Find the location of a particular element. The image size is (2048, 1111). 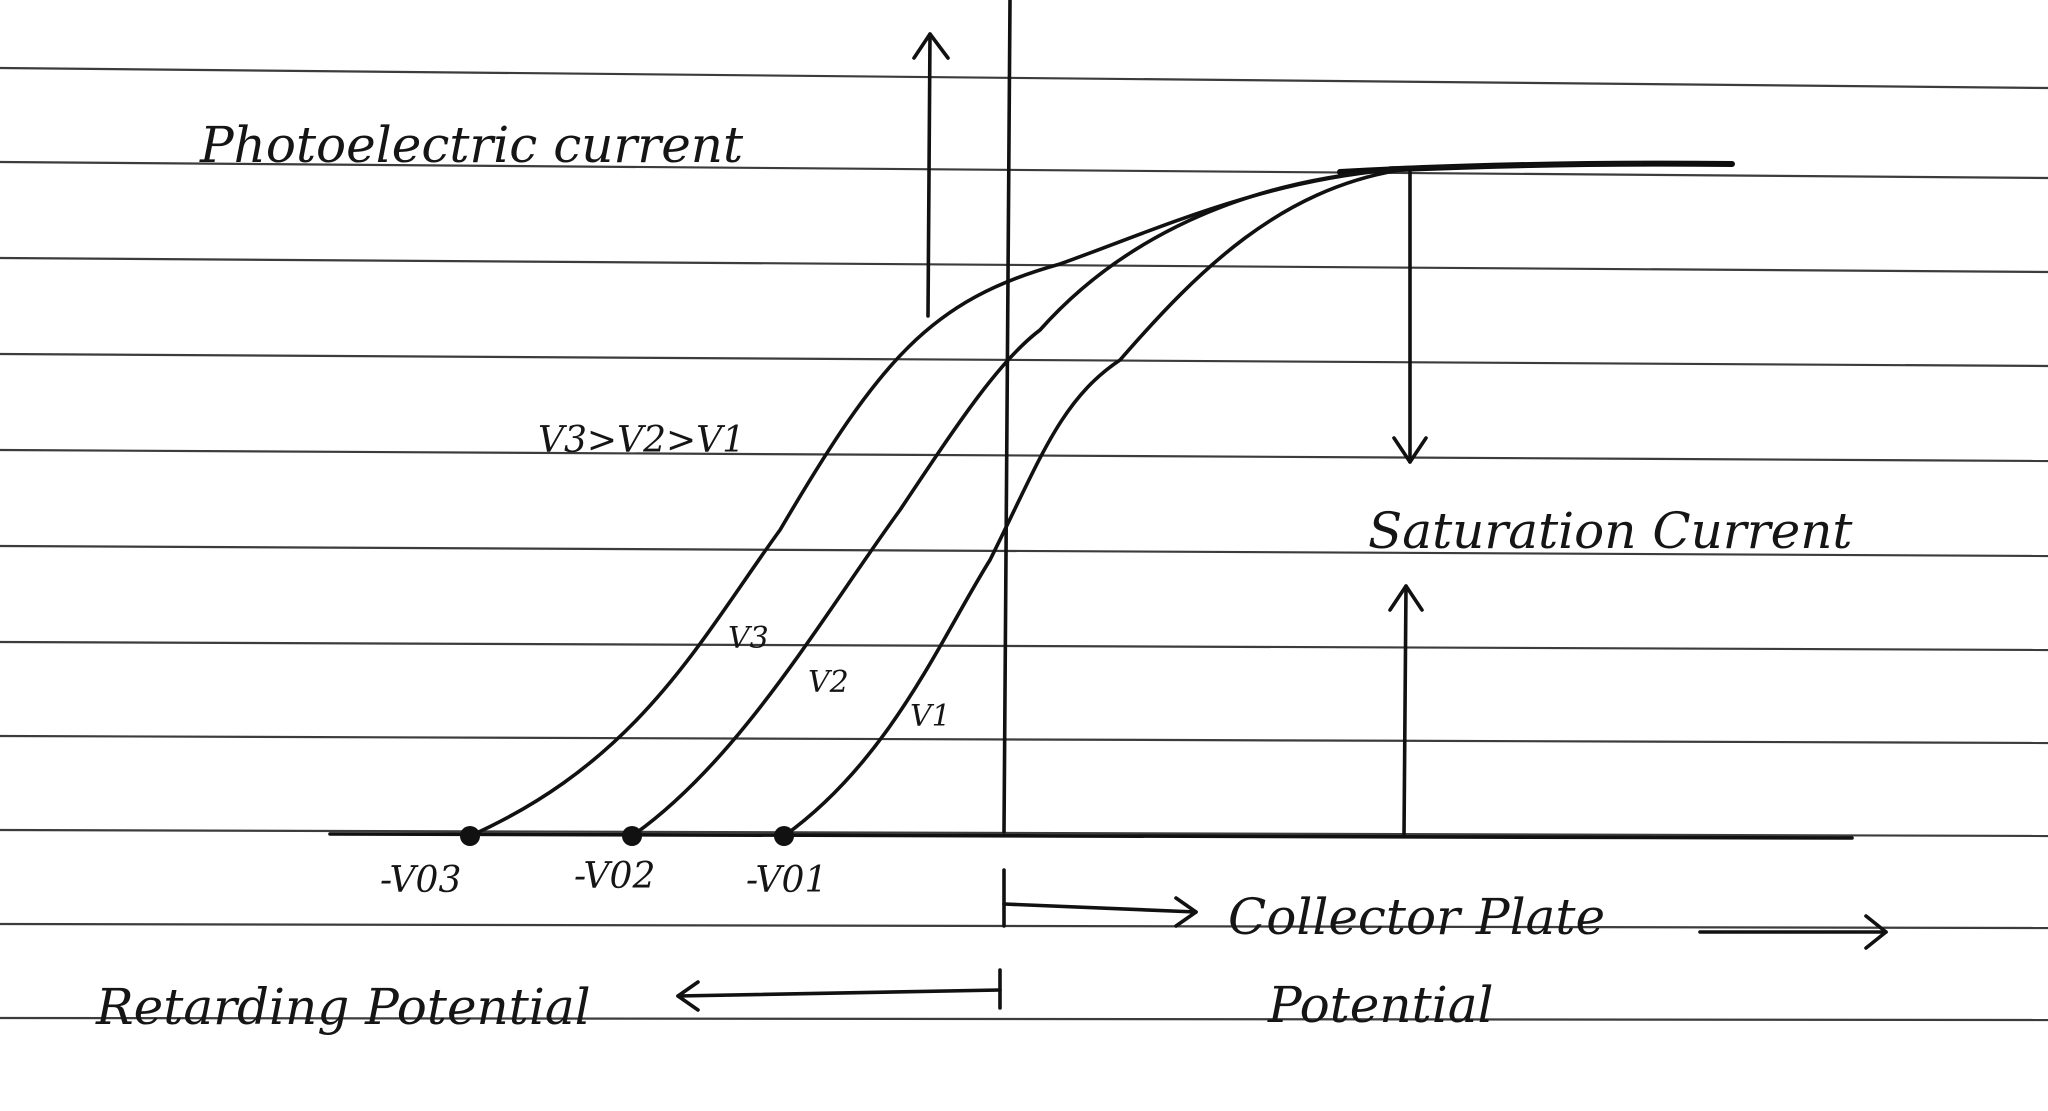

saturation-arrow-up is located at coordinates (1406, 711).